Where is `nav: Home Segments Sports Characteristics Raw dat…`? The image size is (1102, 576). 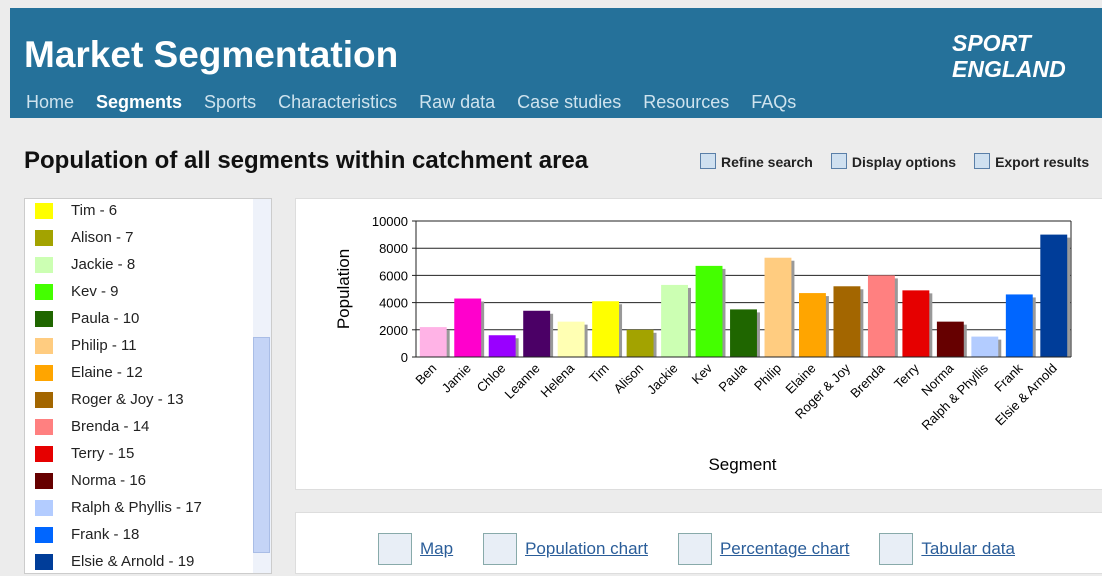
nav: Home Segments Sports Characteristics Raw dat… is located at coordinates (411, 102).